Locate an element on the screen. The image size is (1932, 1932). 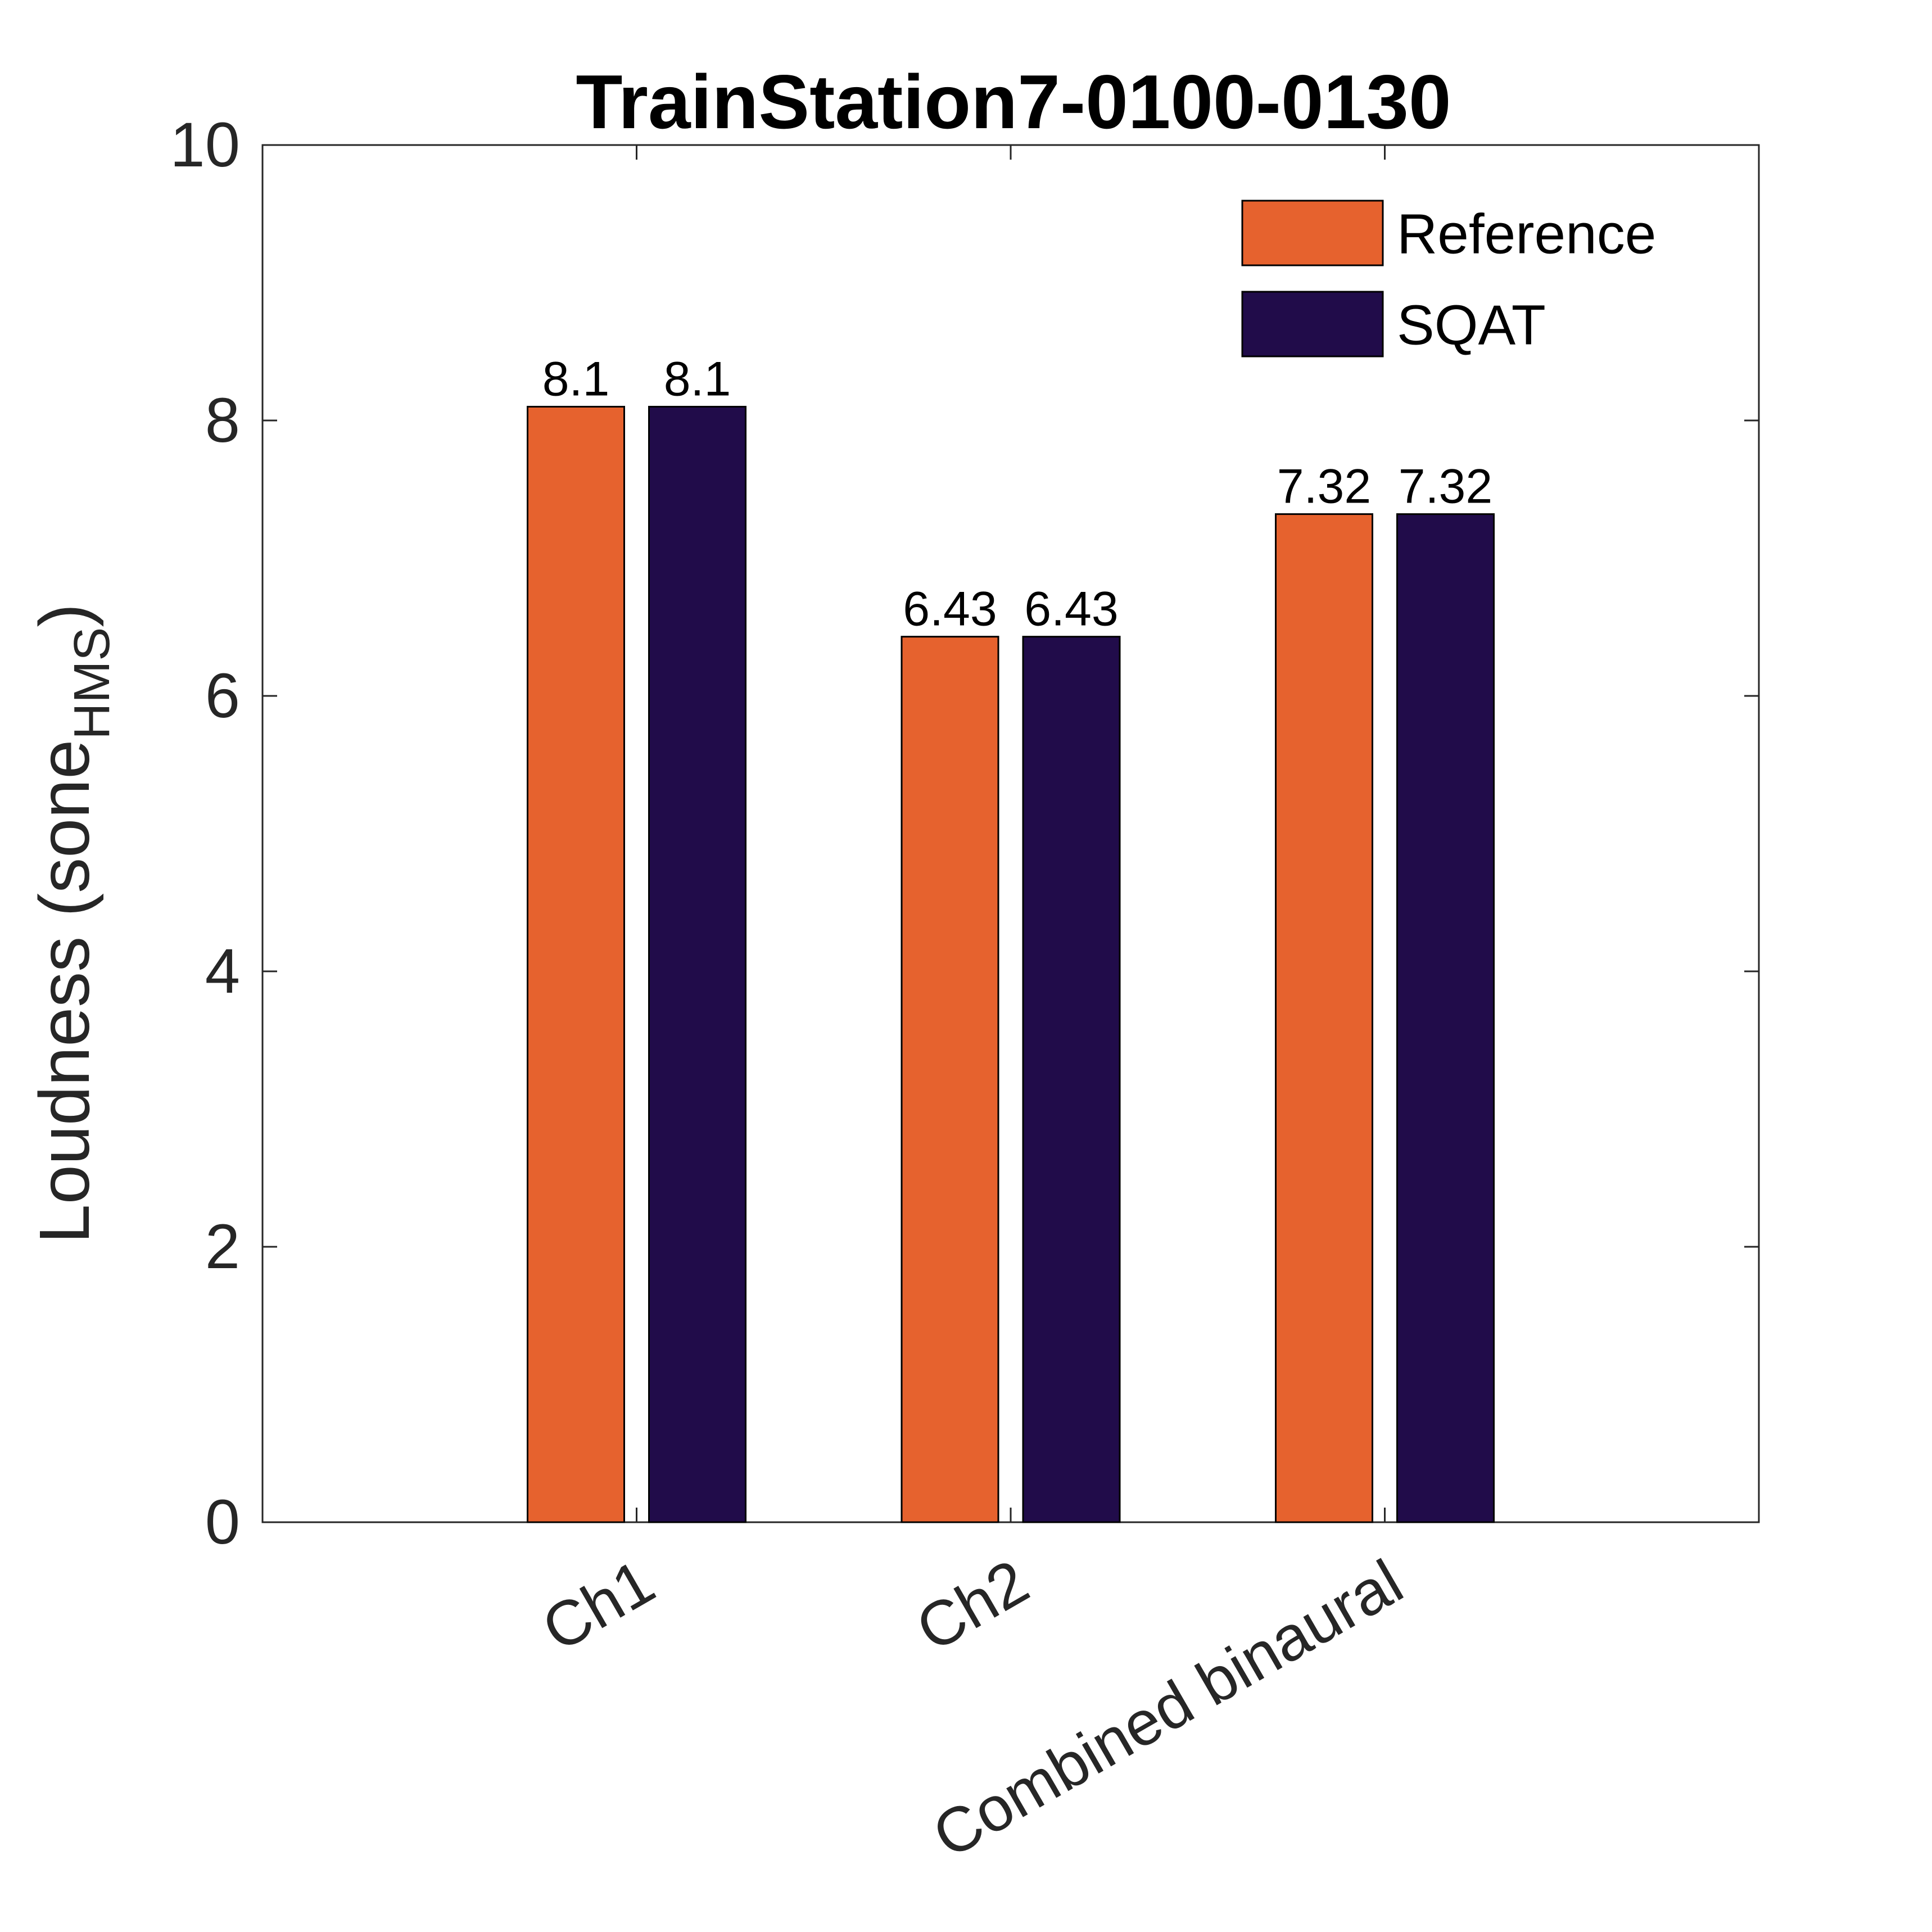
bar-reference-ch1 is located at coordinates (576, 964).